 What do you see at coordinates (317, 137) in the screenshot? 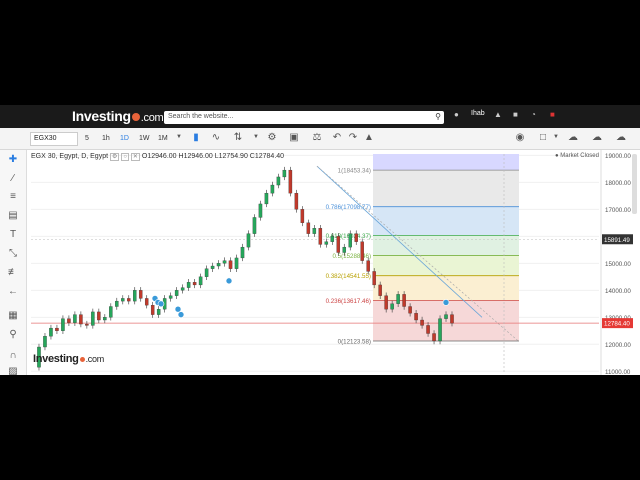
I see `balance-icon: ⚖` at bounding box center [317, 137].